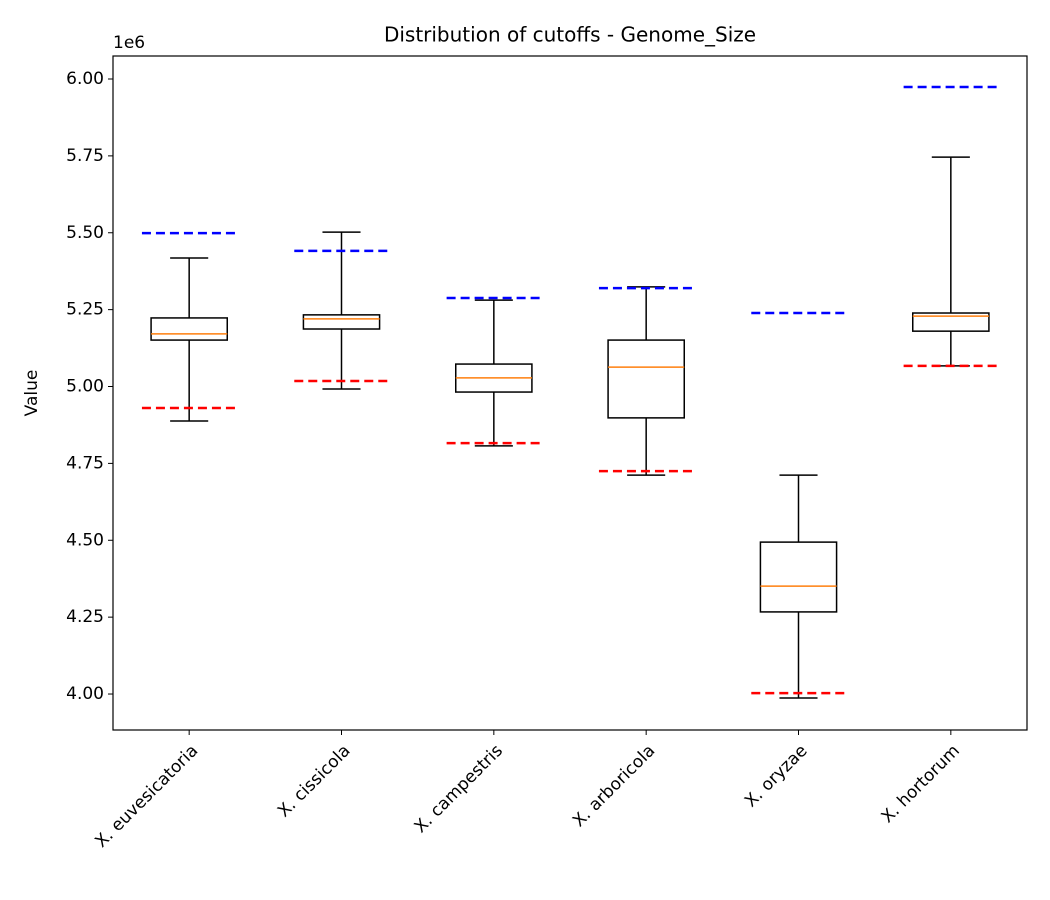  Describe the element at coordinates (85, 156) in the screenshot. I see `y-tick-label: 5.75` at that location.